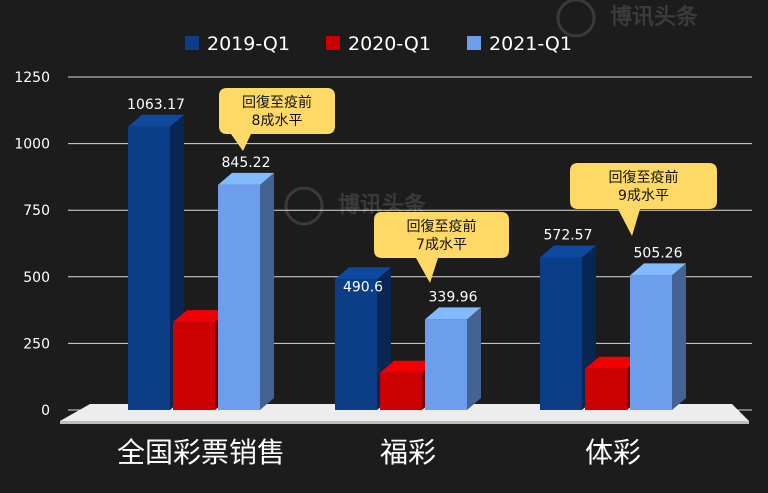 The height and width of the screenshot is (493, 768). I want to click on x-tick-label: 全国彩票销售, so click(201, 452).